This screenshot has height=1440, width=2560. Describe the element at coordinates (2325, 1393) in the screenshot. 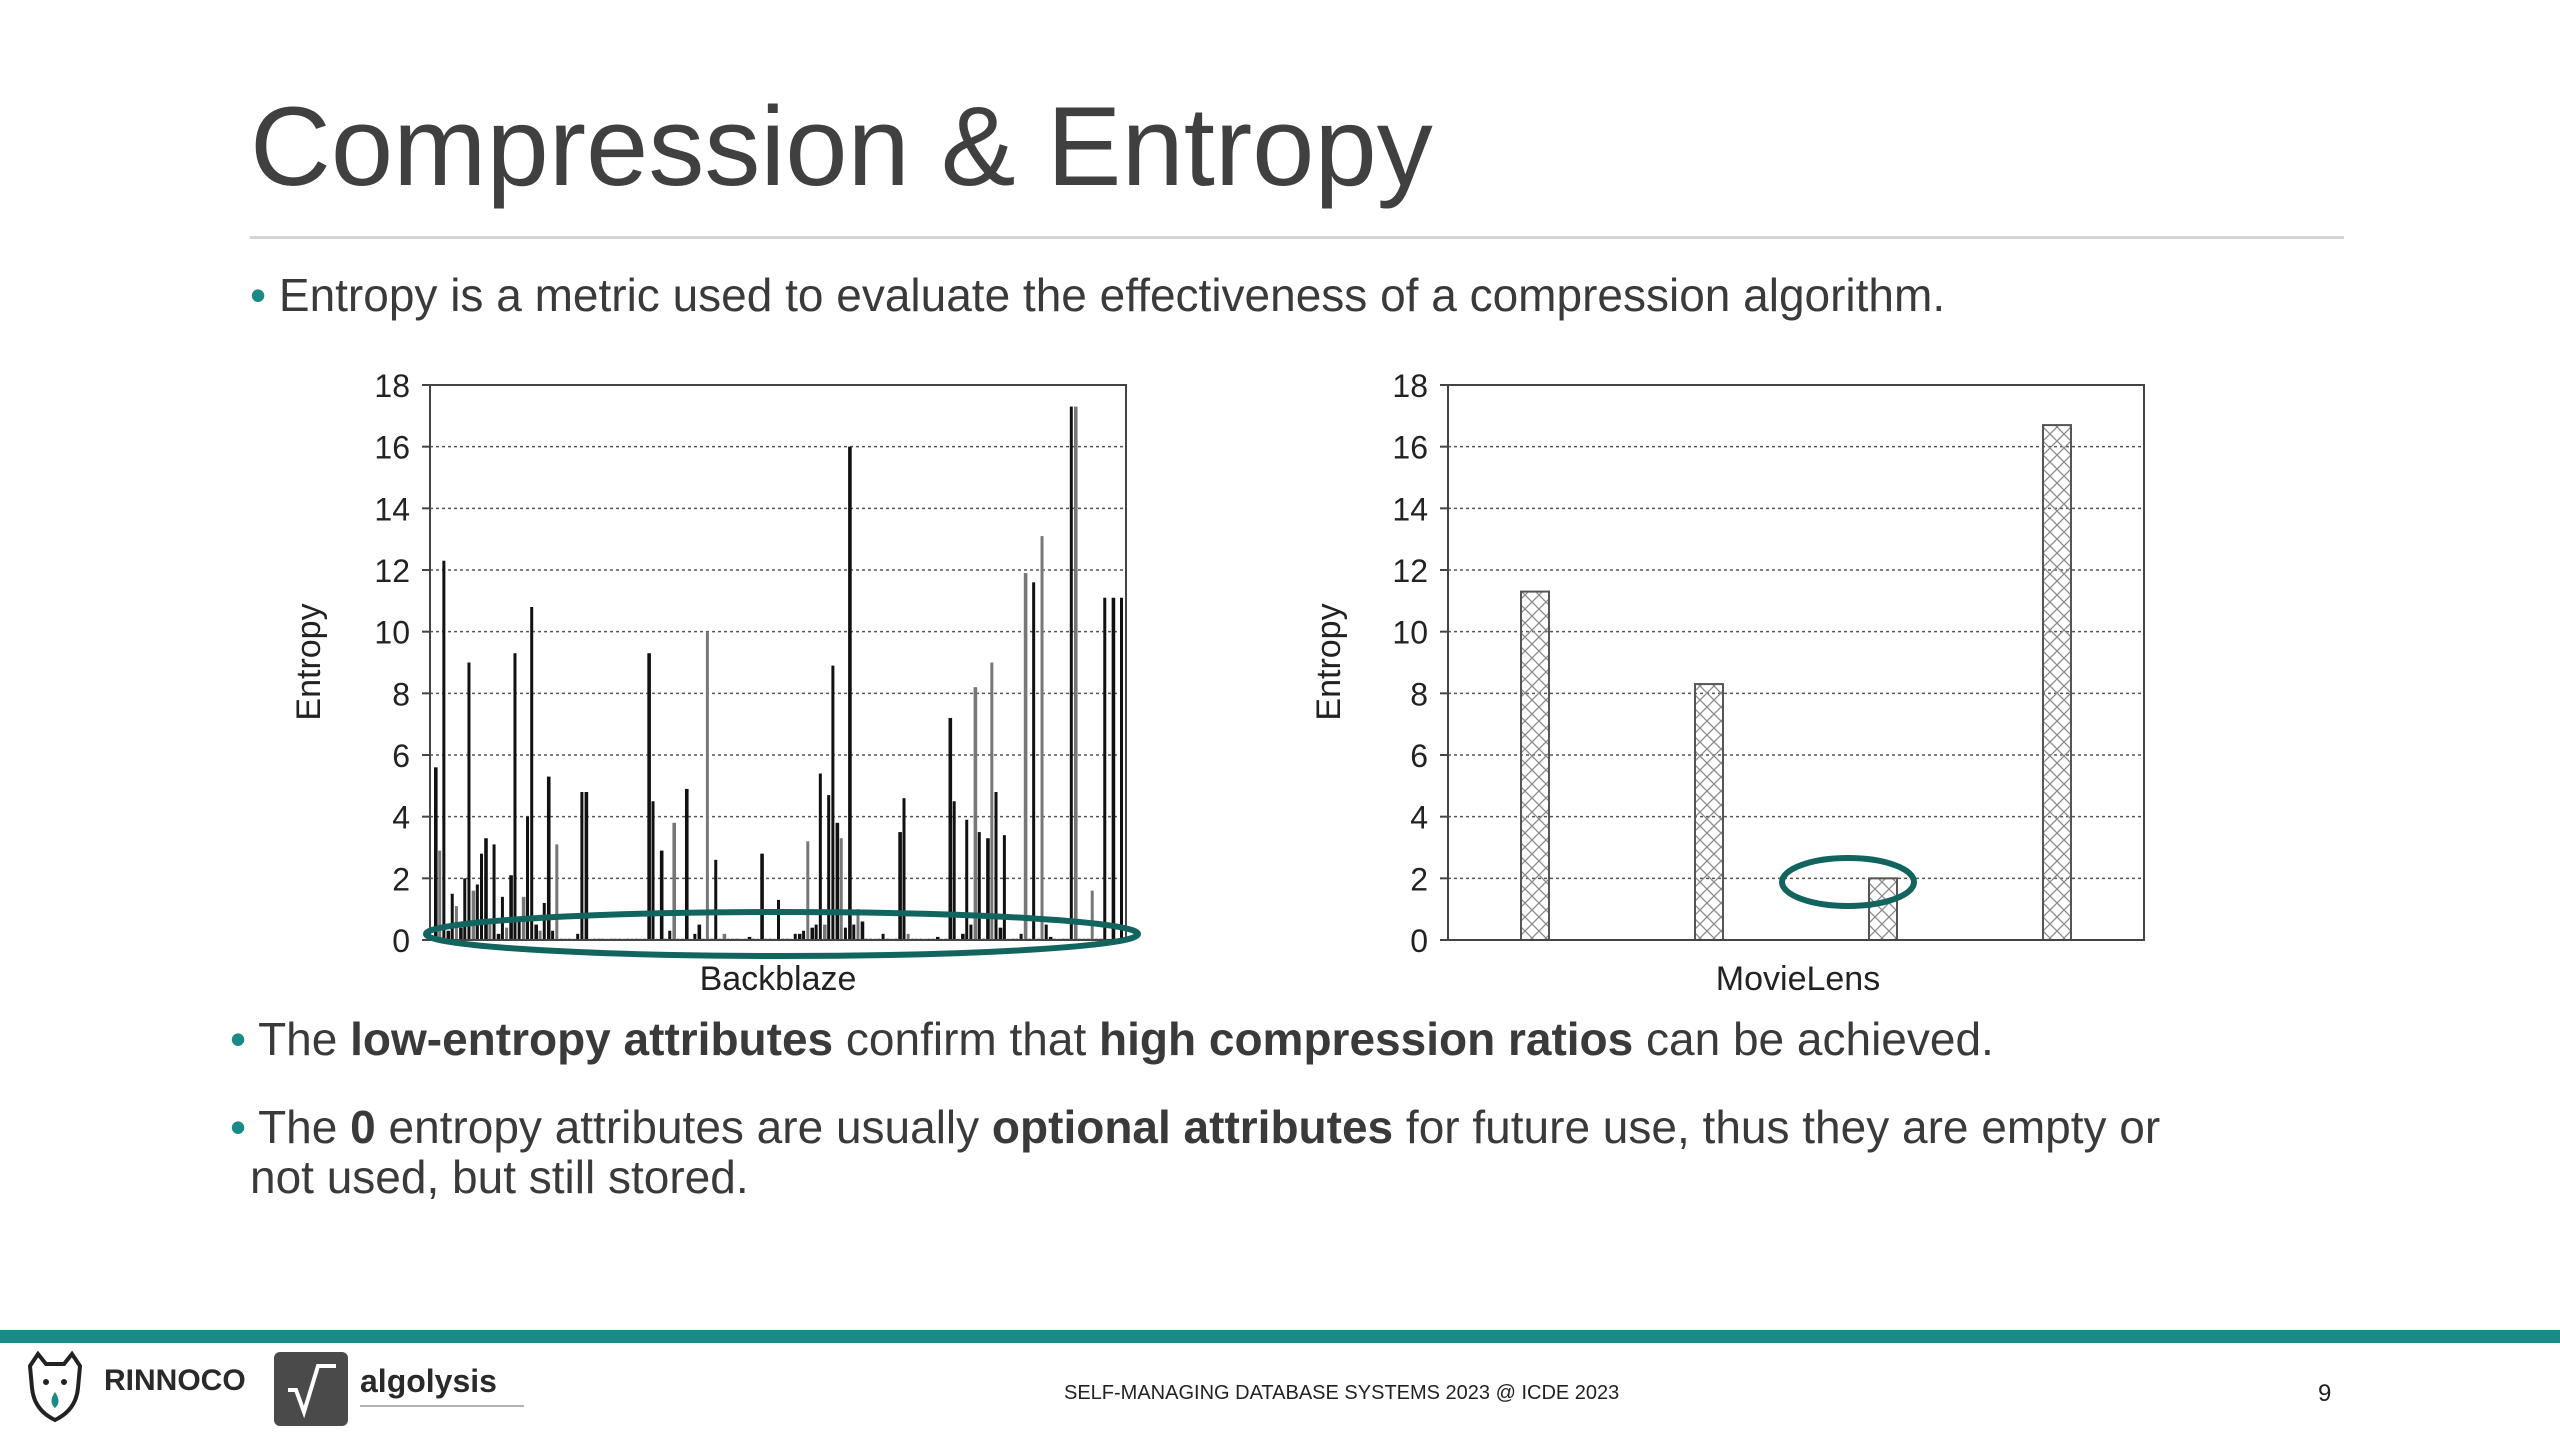

I see `page-number: 9` at that location.